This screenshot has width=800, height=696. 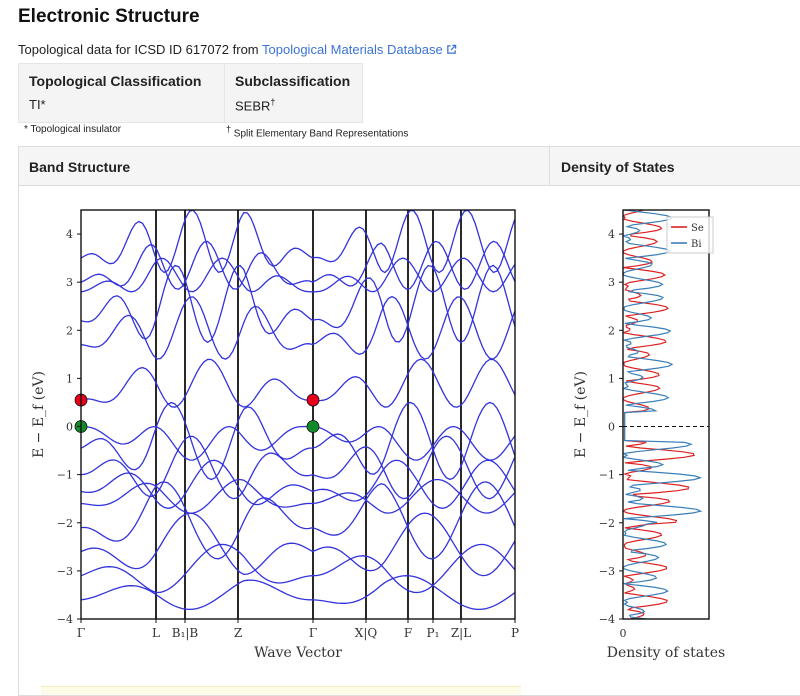 What do you see at coordinates (321, 134) in the screenshot?
I see `footnote-text: Split Elementary Band Representations` at bounding box center [321, 134].